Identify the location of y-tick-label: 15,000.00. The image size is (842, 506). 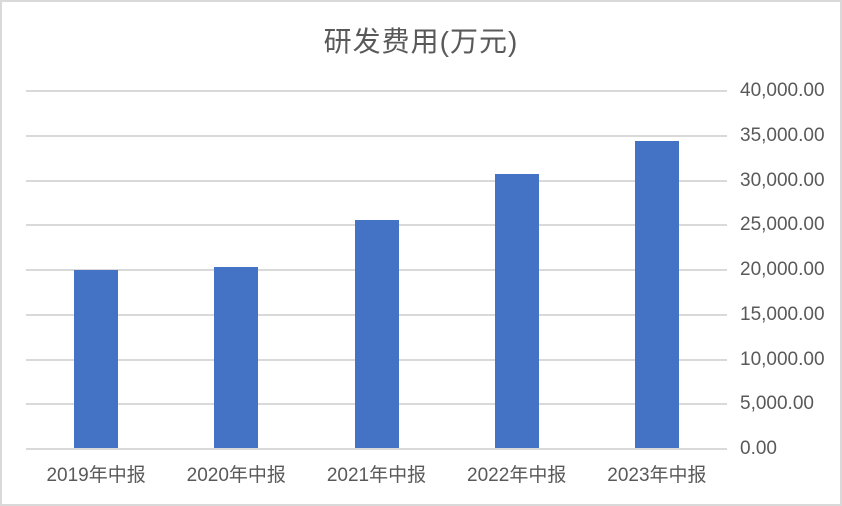
(782, 314).